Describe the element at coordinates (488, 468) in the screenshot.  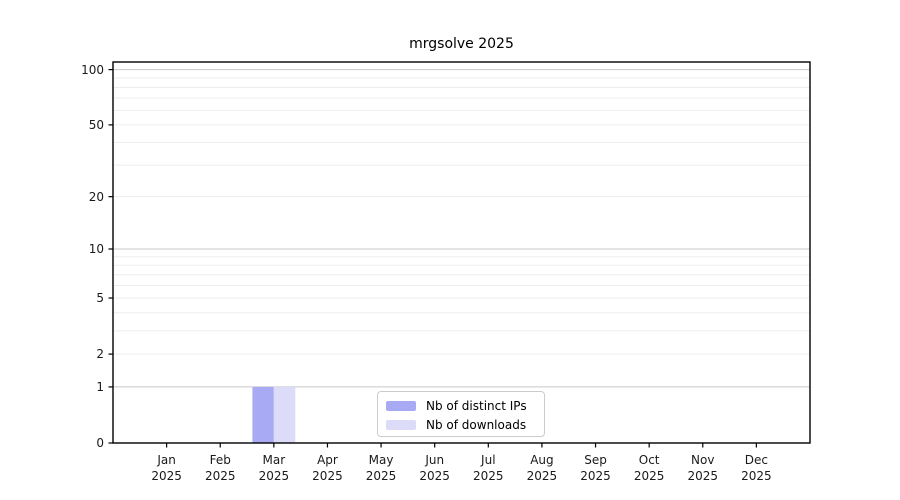
I see `x-tick-label: Jul 2025` at that location.